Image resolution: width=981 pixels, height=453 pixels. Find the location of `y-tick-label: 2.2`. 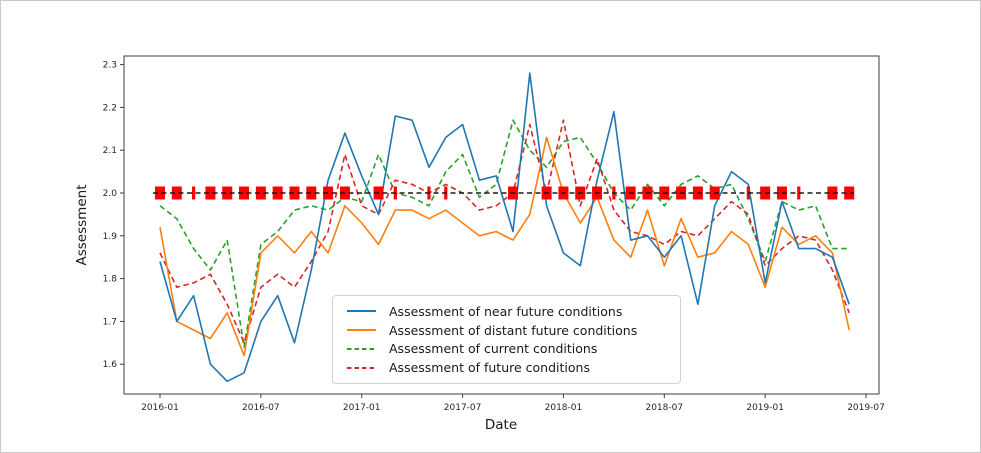

y-tick-label: 2.2 is located at coordinates (110, 108).